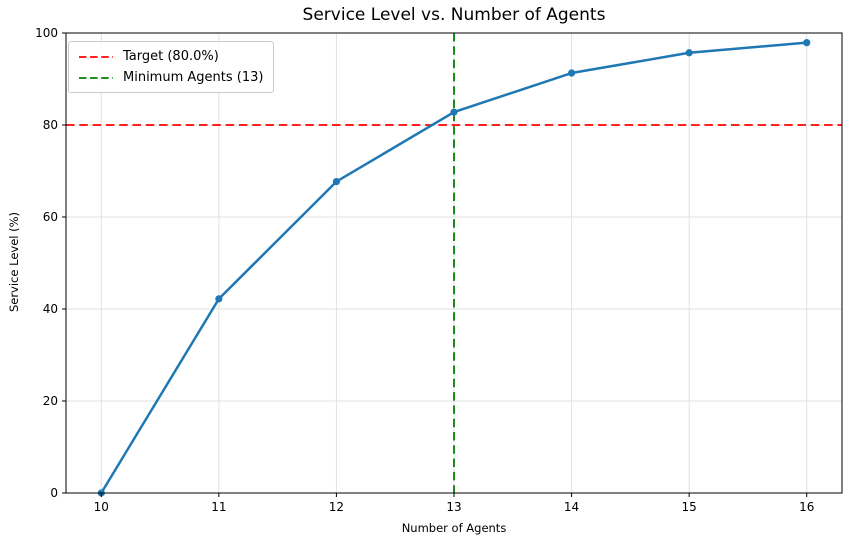  Describe the element at coordinates (571, 507) in the screenshot. I see `x-tick-label: 14` at that location.